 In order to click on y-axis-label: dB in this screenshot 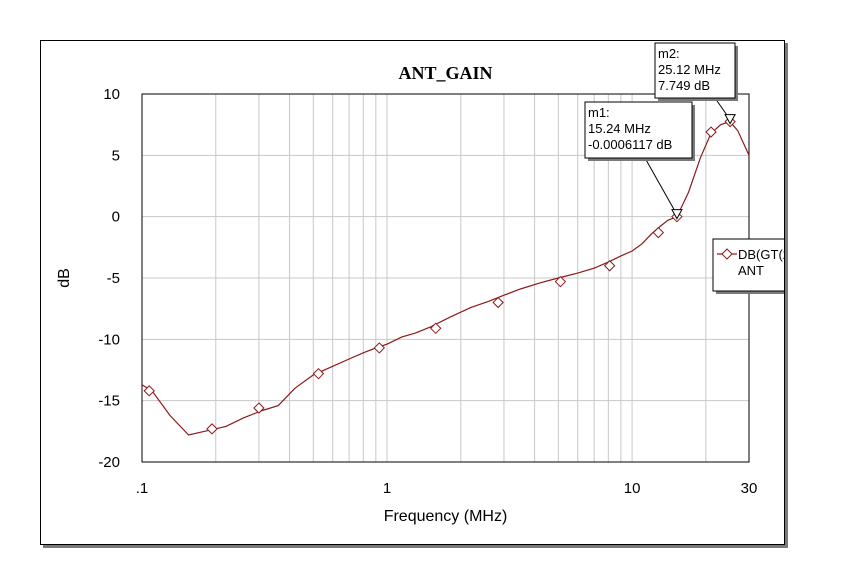, I will do `click(64, 278)`.